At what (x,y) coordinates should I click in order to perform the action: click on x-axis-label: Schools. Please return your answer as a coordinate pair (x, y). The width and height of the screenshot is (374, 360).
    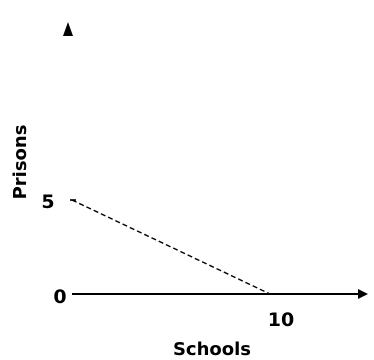
    Looking at the image, I should click on (212, 349).